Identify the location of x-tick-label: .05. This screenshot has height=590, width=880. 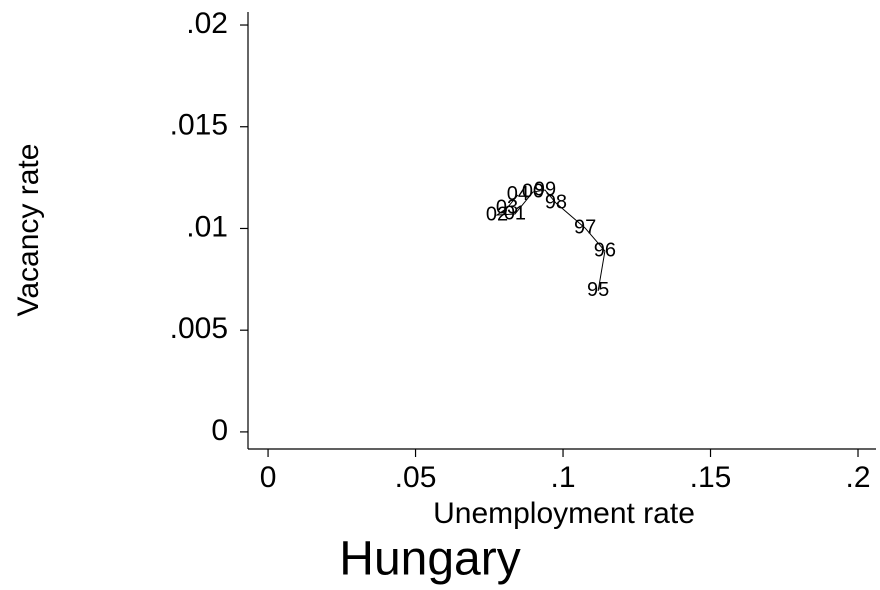
(416, 477).